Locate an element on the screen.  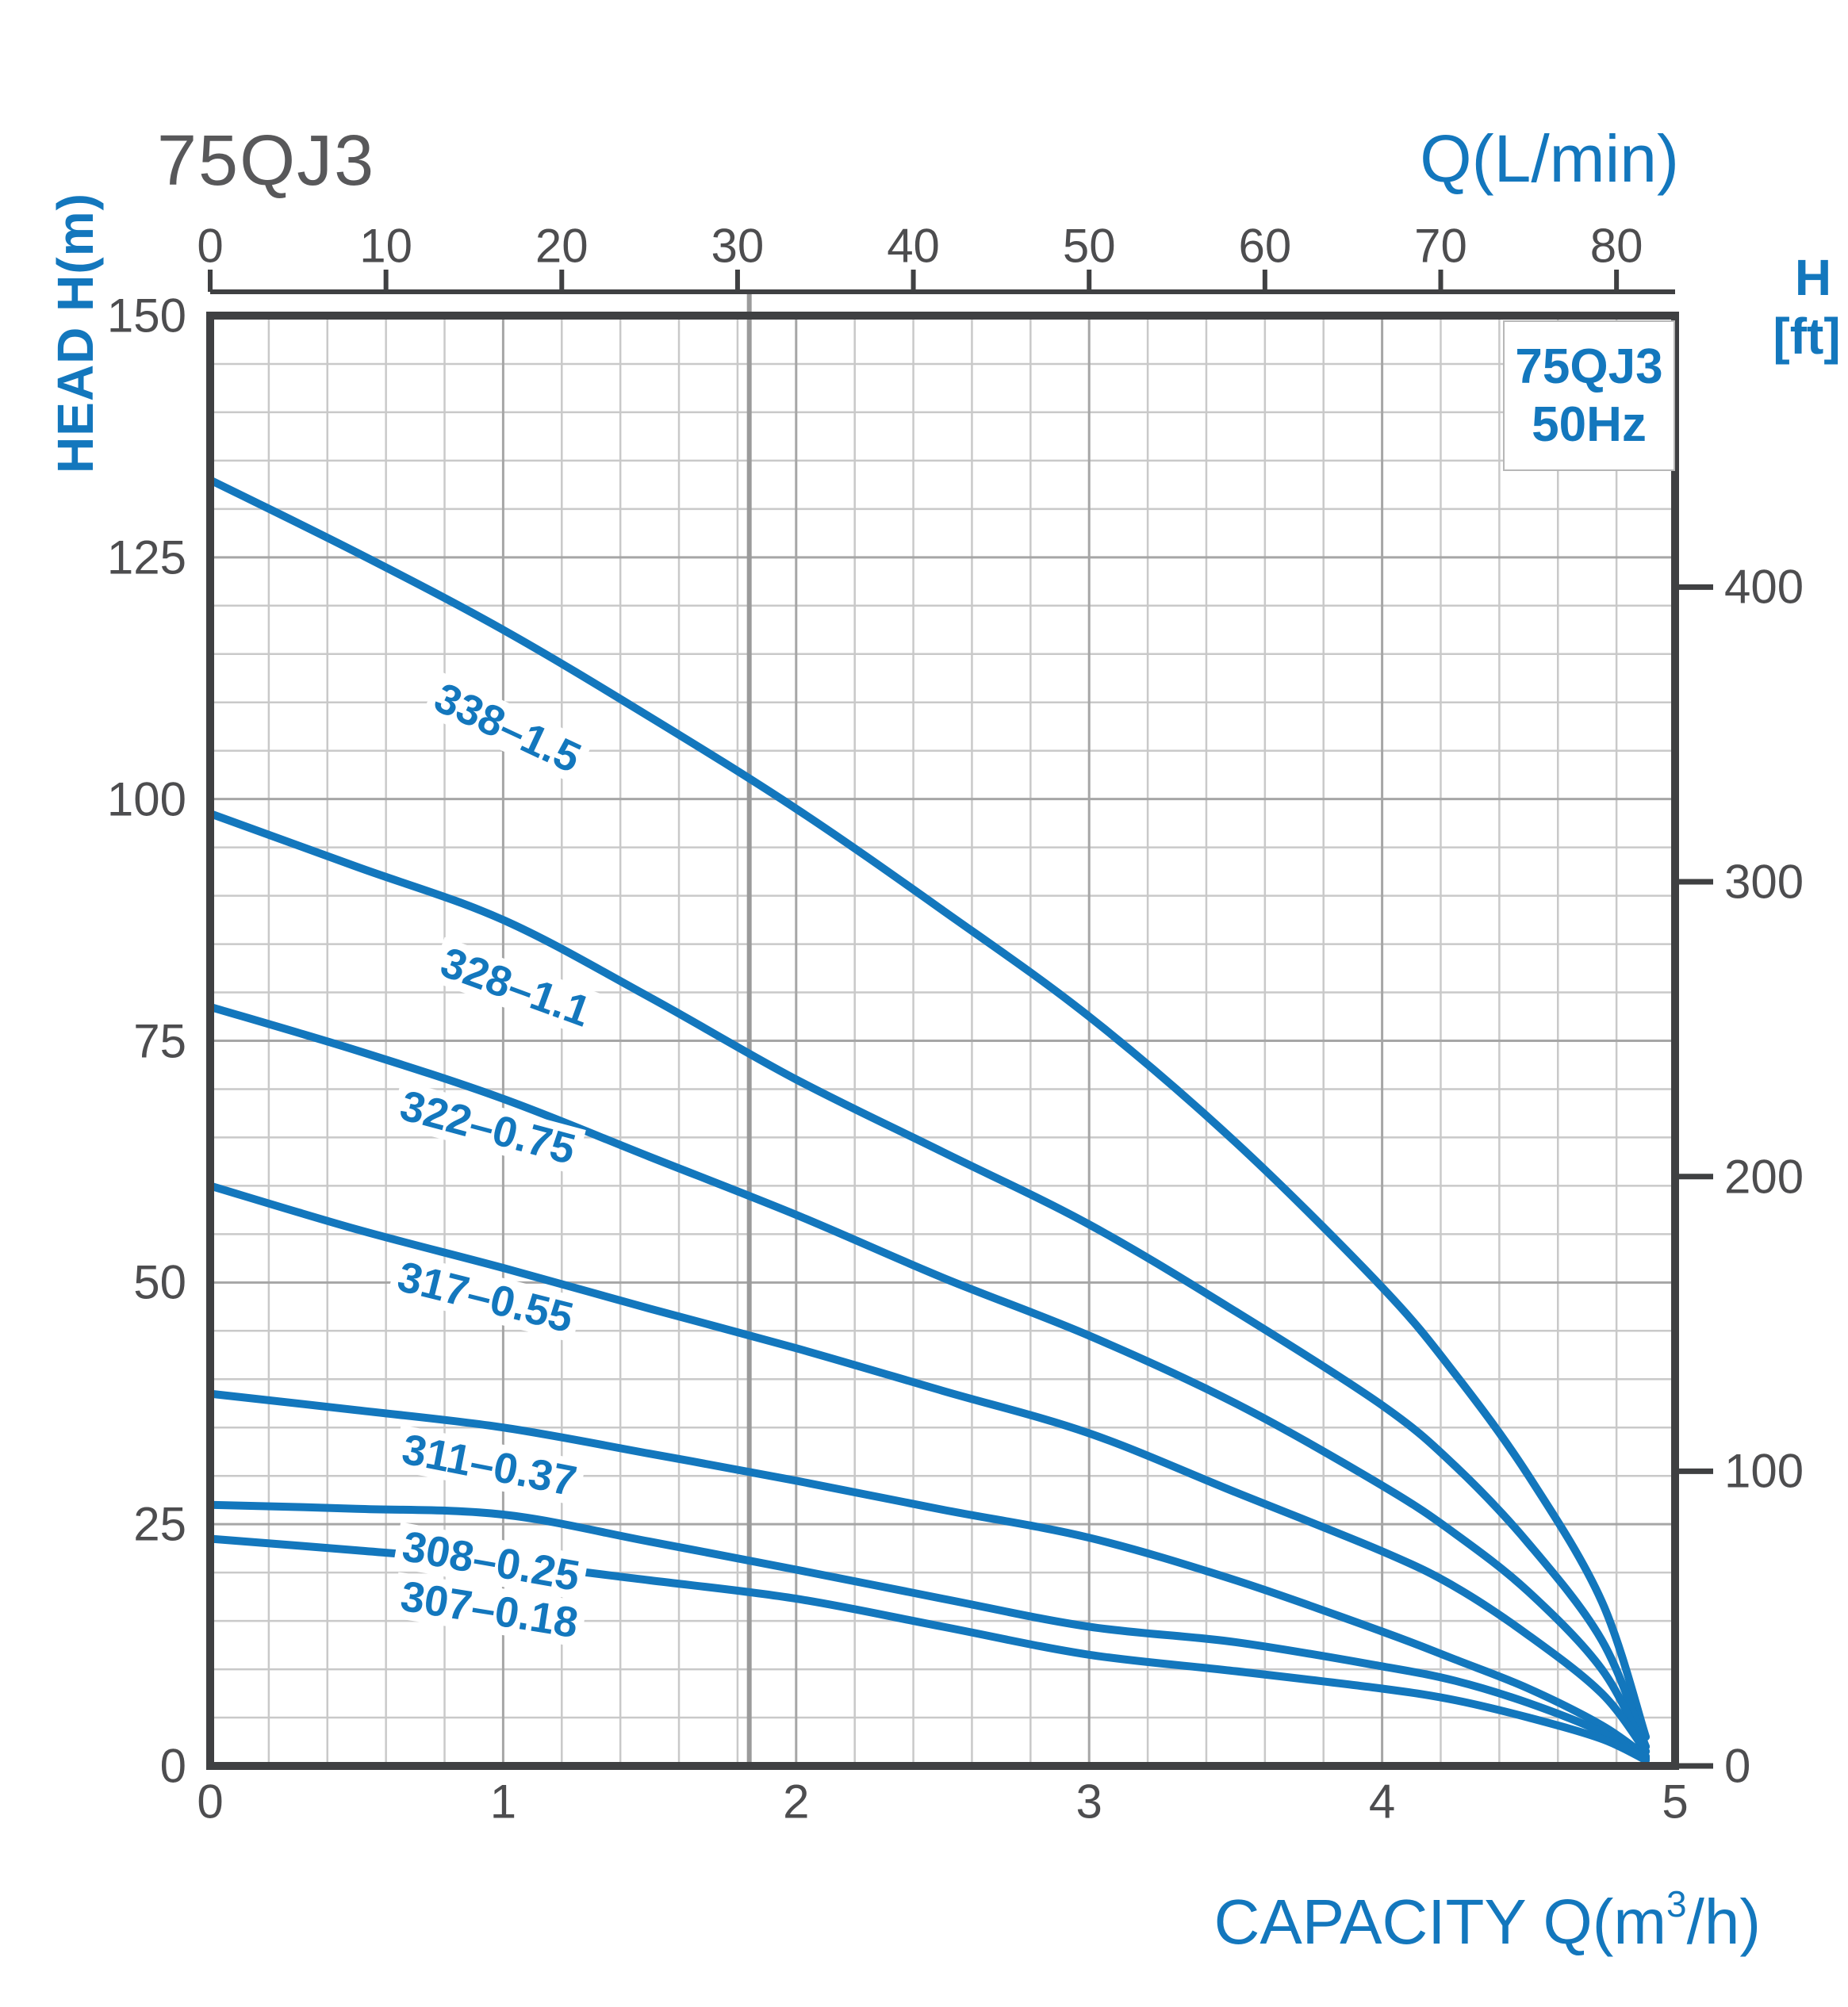
legend-frequency: 50Hz is located at coordinates (1589, 424).